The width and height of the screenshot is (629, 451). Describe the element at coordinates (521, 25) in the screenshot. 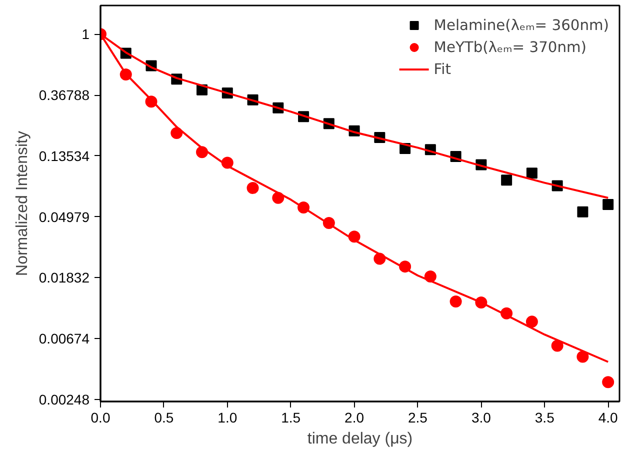

I see `legend-label: Melamine(λₑₘ= 360nm)` at that location.